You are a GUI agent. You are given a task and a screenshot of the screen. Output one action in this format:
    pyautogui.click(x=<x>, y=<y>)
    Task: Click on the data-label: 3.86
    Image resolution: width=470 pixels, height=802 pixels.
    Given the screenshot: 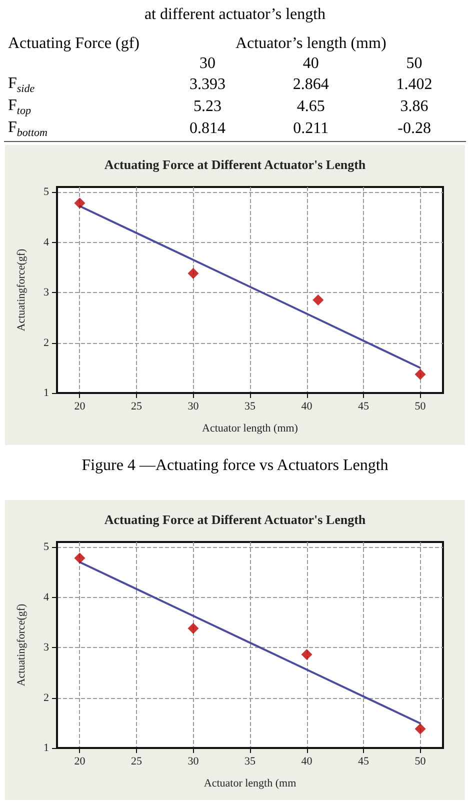 What is the action you would take?
    pyautogui.click(x=414, y=107)
    